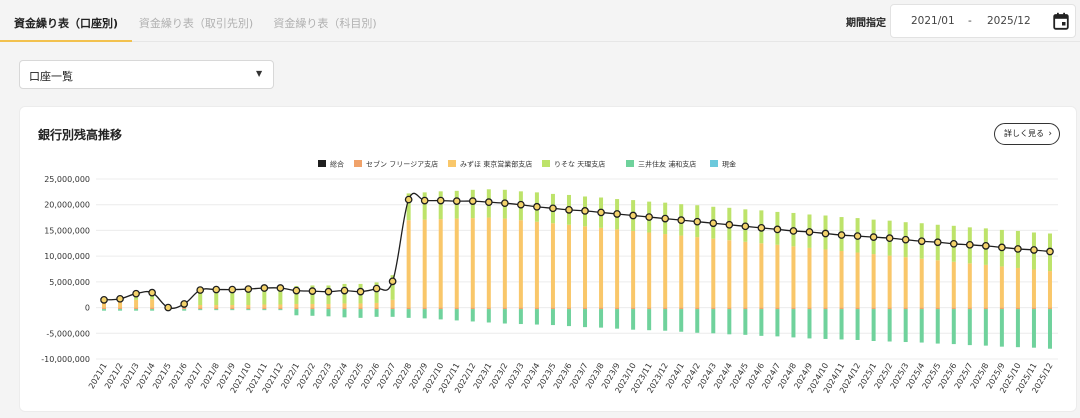 This screenshot has width=1080, height=418. I want to click on y-tick-label: 20,000,000, so click(67, 205).